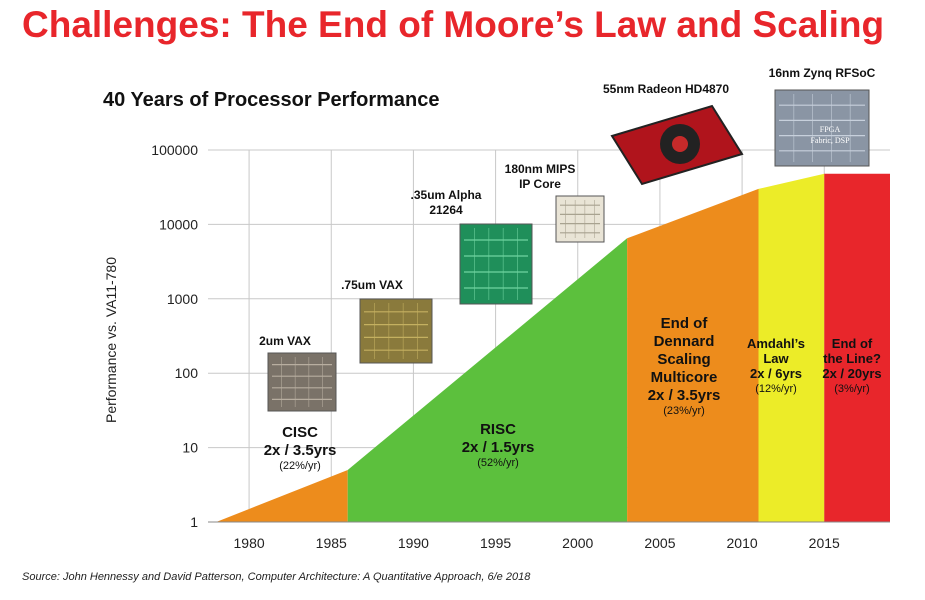 Image resolution: width=925 pixels, height=600 pixels. I want to click on era-rate-label: (23%/yr), so click(684, 411).